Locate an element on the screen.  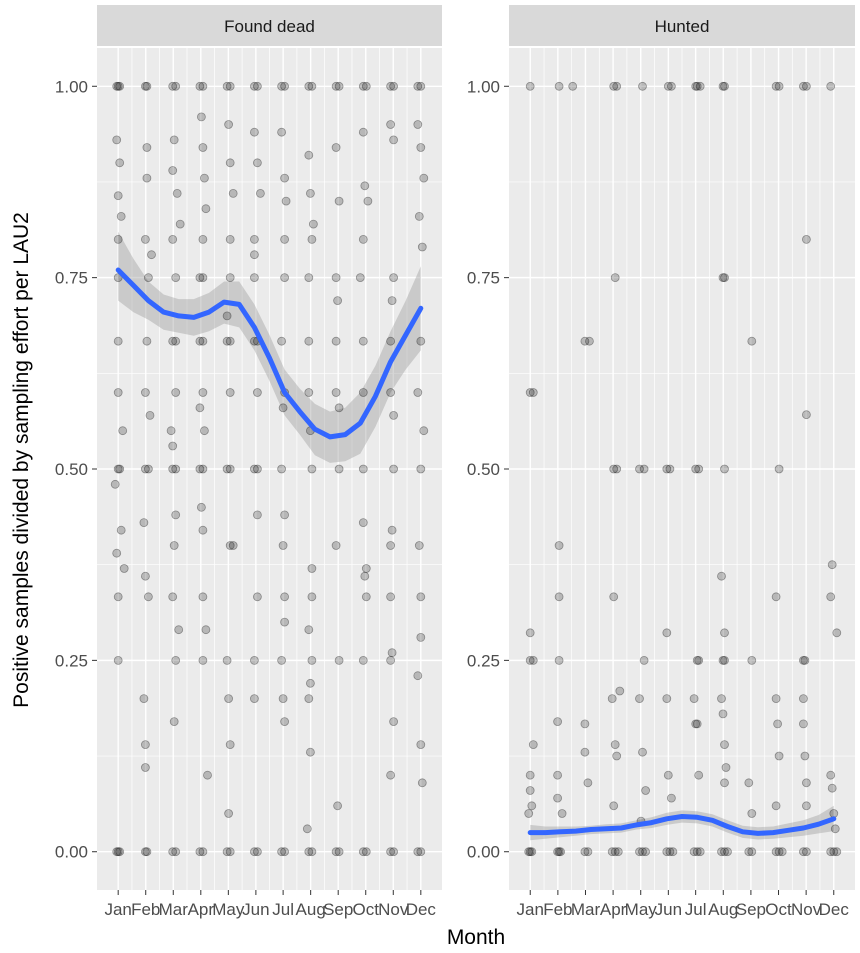
x-tick-label: Jan is located at coordinates (530, 909).